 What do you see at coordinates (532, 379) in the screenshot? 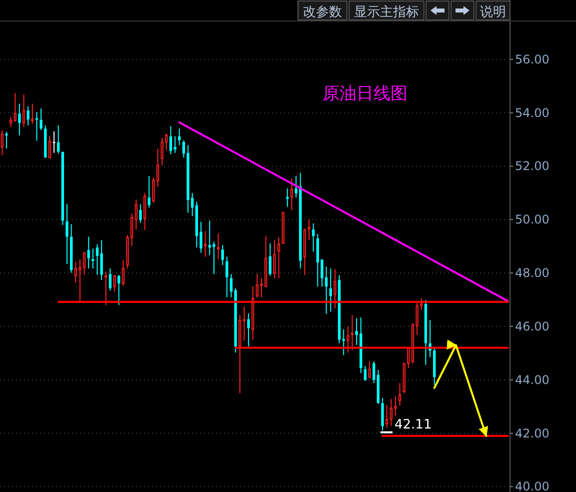
I see `y-tick-label: 44.00` at bounding box center [532, 379].